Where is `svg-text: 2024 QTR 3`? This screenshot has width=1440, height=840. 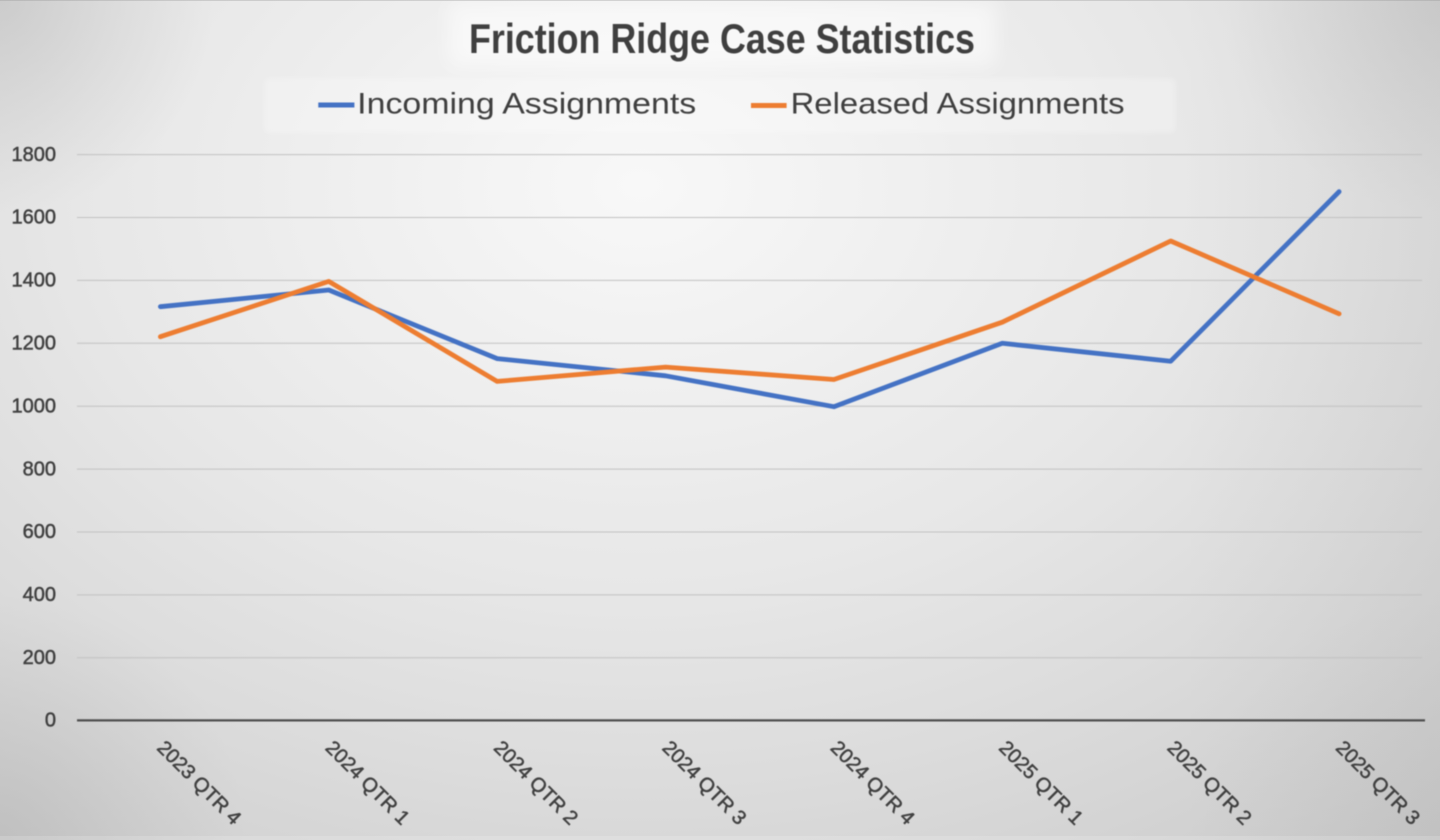
svg-text: 2024 QTR 3 is located at coordinates (704, 783).